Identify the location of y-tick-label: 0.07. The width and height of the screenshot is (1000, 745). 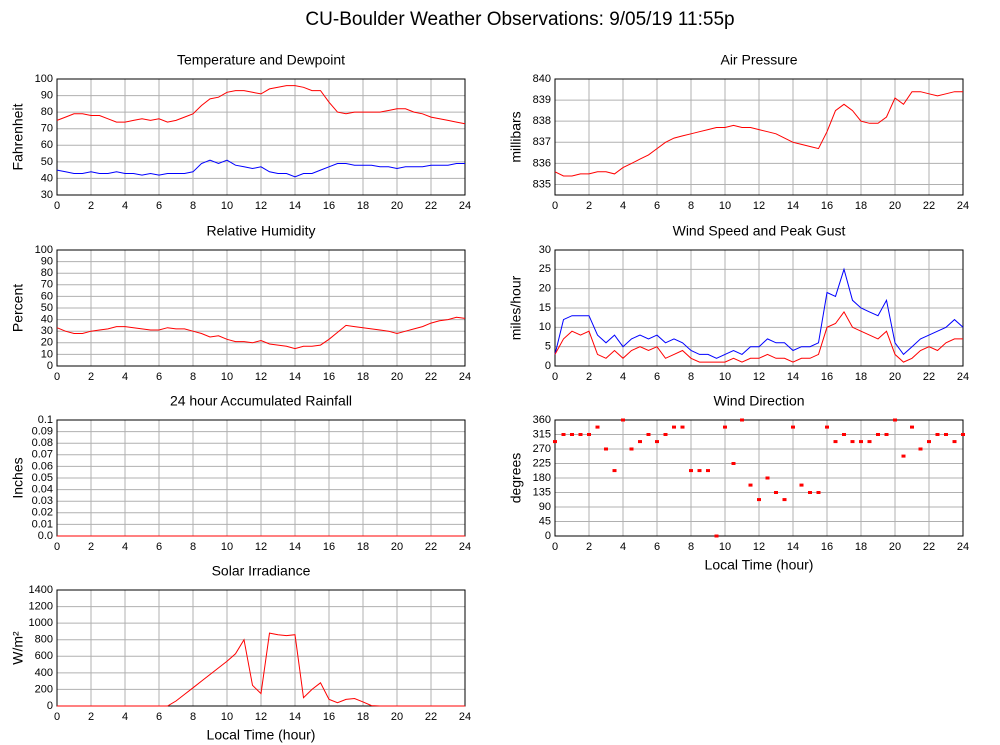
(42, 455).